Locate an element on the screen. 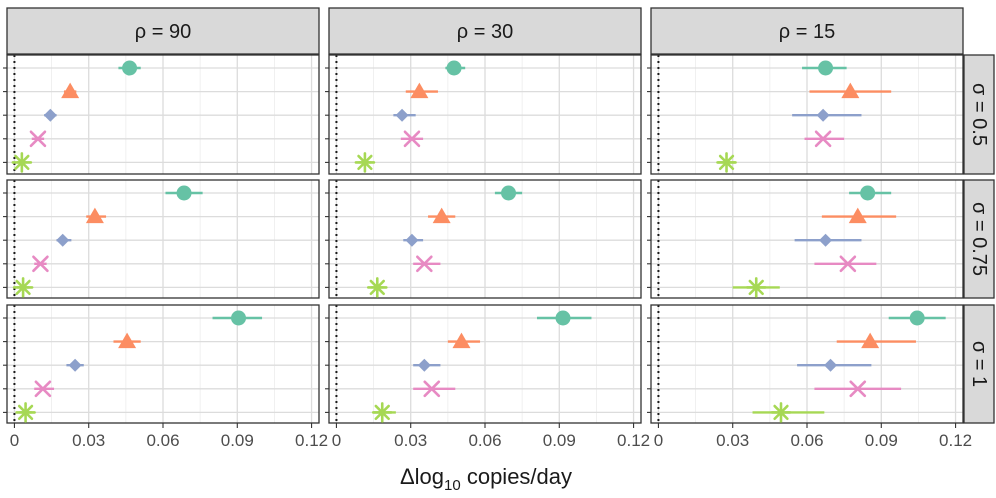 The image size is (996, 498). x-axis-title: Δlog10 copies/day is located at coordinates (486, 479).